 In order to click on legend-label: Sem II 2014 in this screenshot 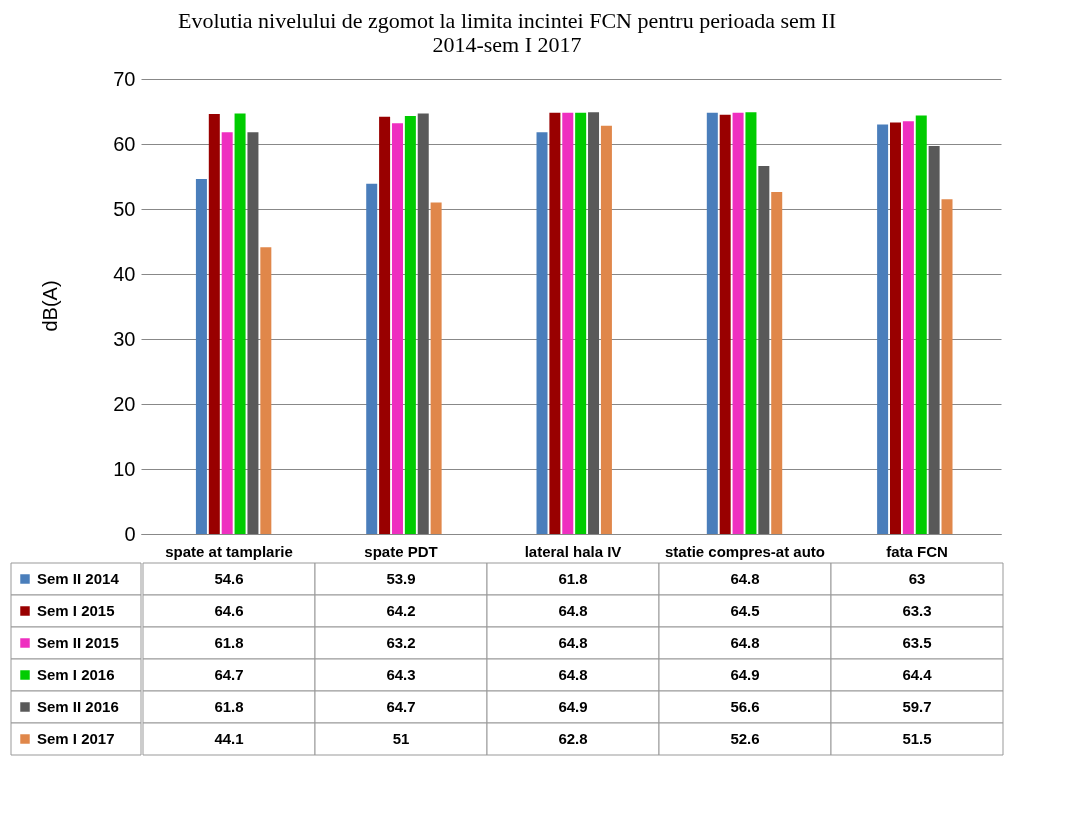, I will do `click(78, 578)`.